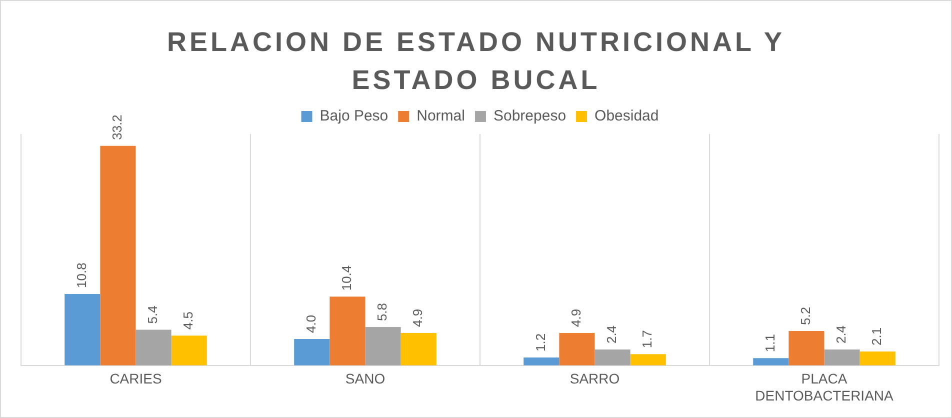 This screenshot has height=418, width=952. I want to click on data-label: 1.7, so click(647, 339).